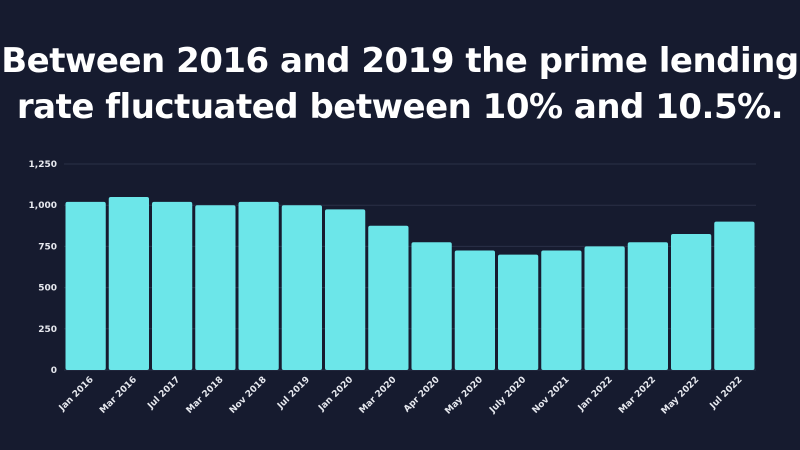 This screenshot has height=450, width=800. Describe the element at coordinates (47, 289) in the screenshot. I see `y-tick-label: 500` at that location.